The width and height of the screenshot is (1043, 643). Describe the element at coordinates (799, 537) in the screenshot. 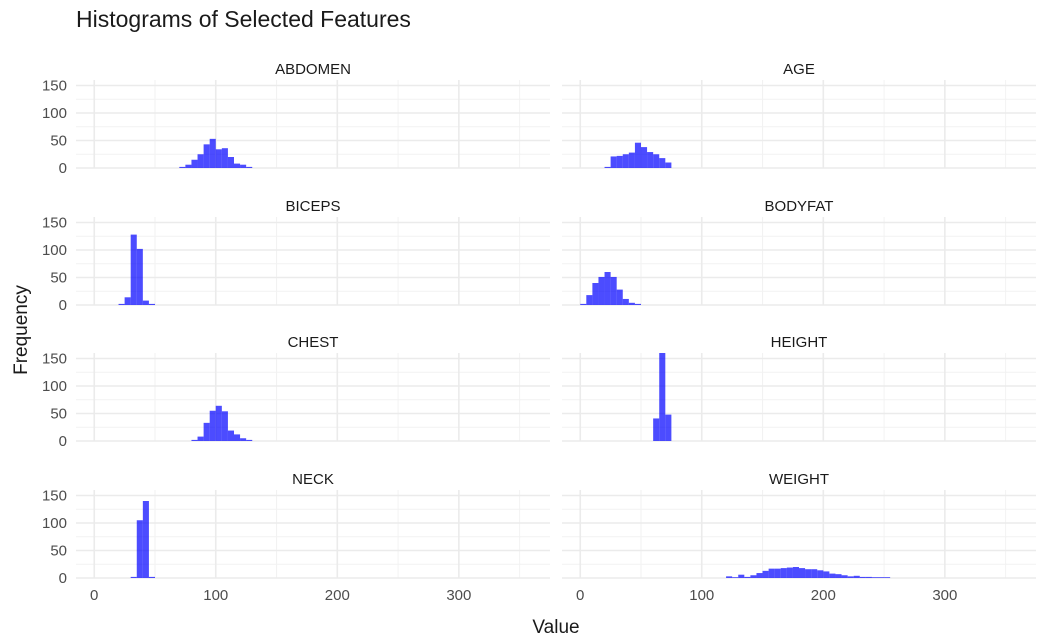

I see `facet-panel-weight: WEIGHT 0 100 200 300` at that location.